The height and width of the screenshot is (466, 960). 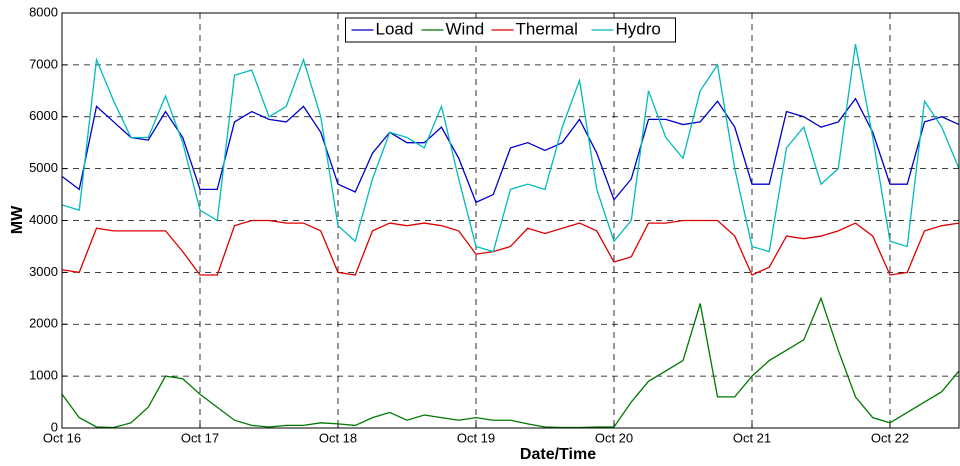 What do you see at coordinates (510, 247) in the screenshot?
I see `series-line` at bounding box center [510, 247].